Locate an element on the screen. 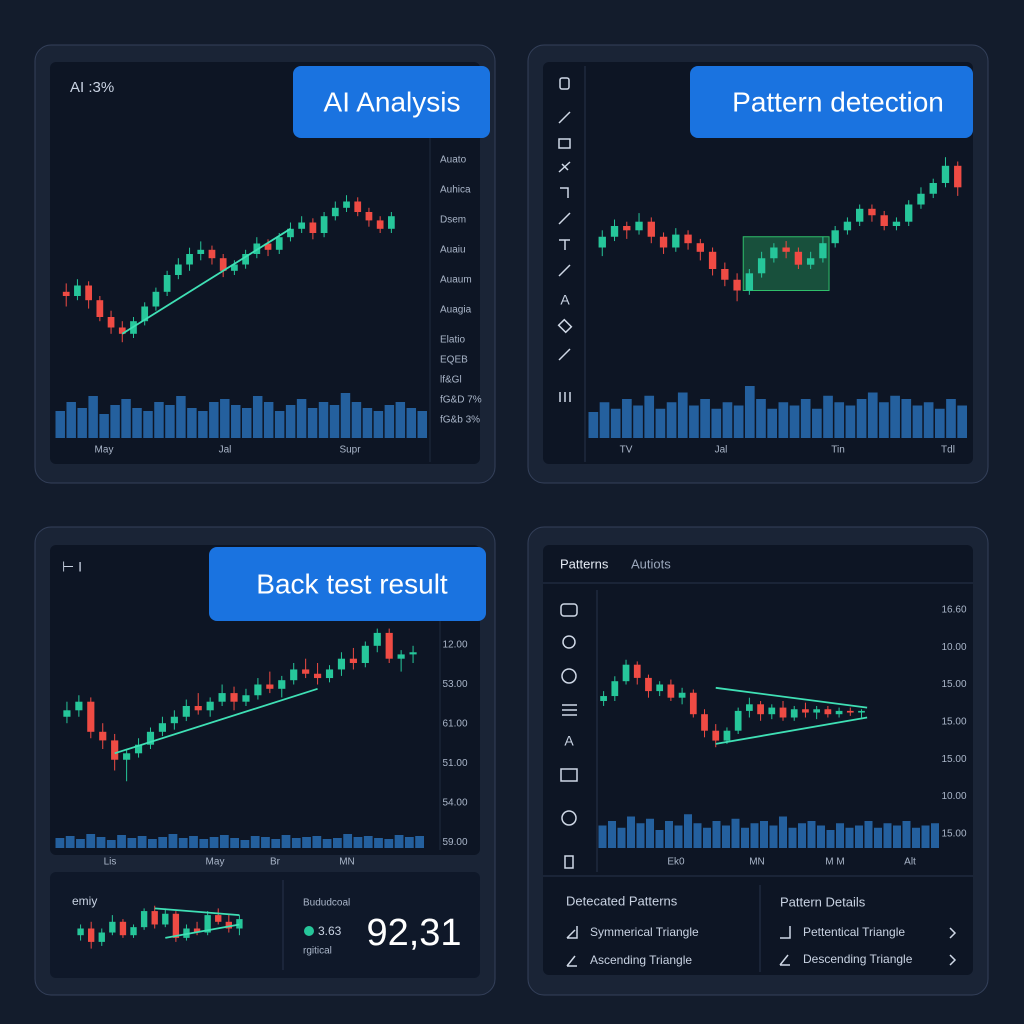  side-label: fG&D 7% is located at coordinates (461, 400).